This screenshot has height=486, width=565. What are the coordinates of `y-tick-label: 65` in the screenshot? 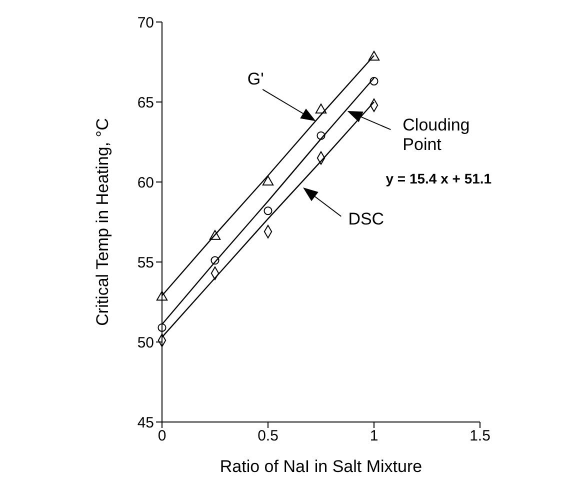 It's located at (145, 103).